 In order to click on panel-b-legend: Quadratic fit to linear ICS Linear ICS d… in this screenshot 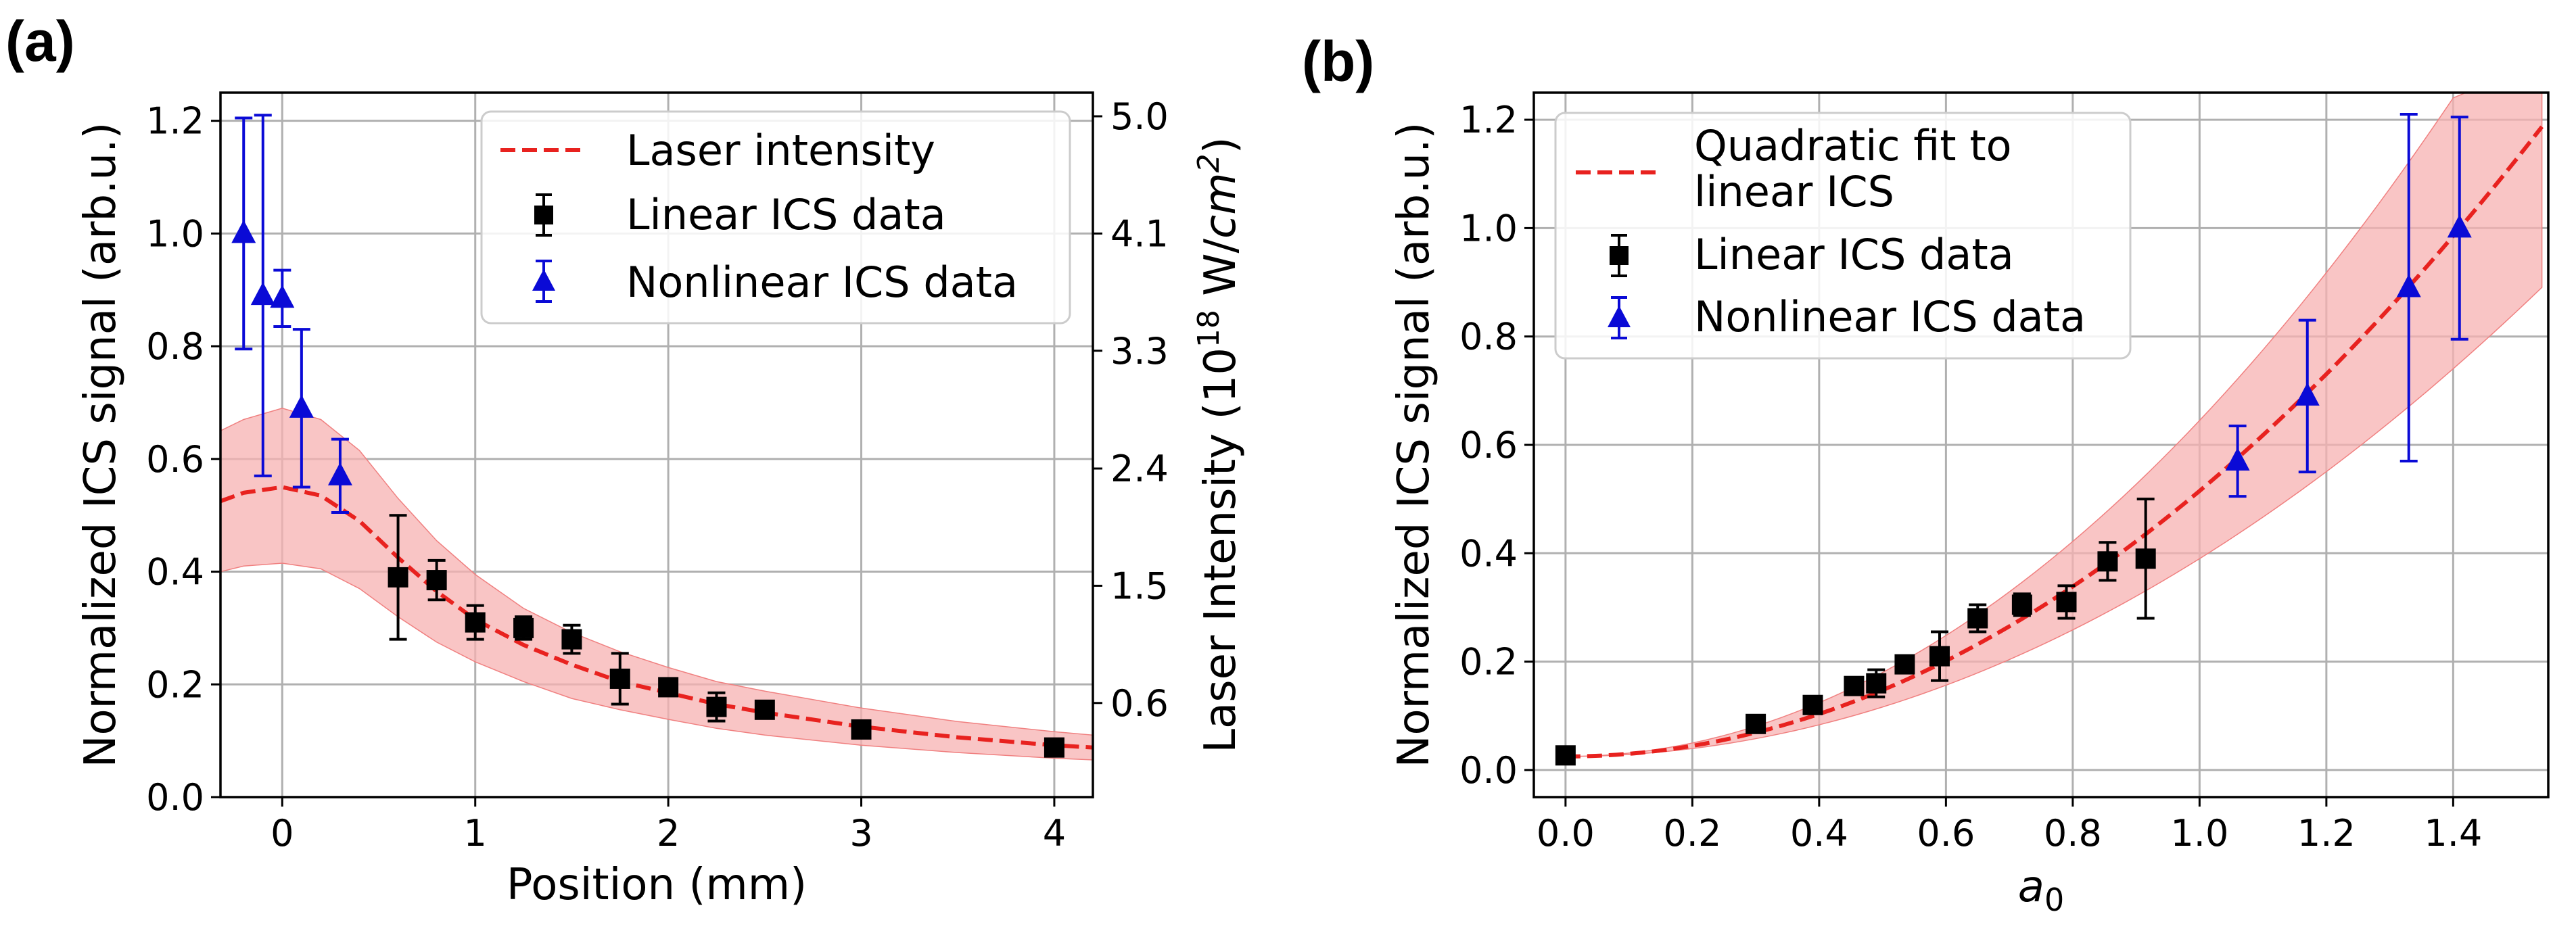, I will do `click(1843, 236)`.